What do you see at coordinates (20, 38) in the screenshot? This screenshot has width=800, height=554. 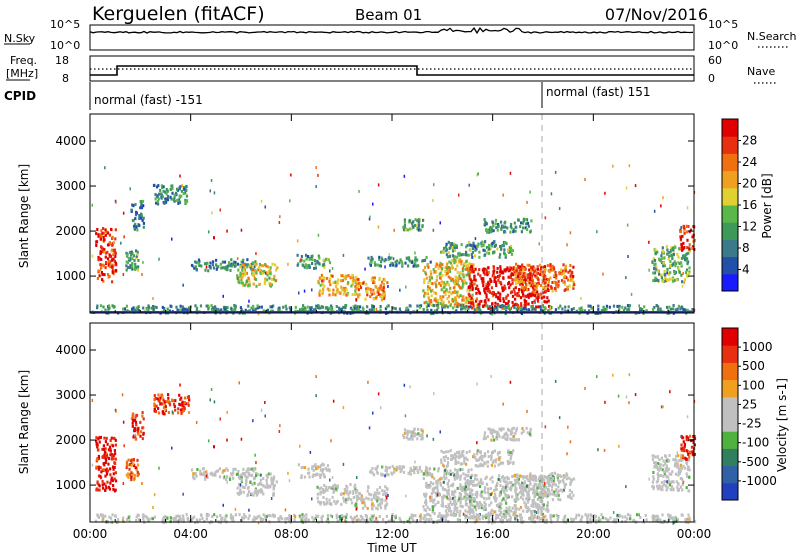 I see `nsky-label: N.Sky` at bounding box center [20, 38].